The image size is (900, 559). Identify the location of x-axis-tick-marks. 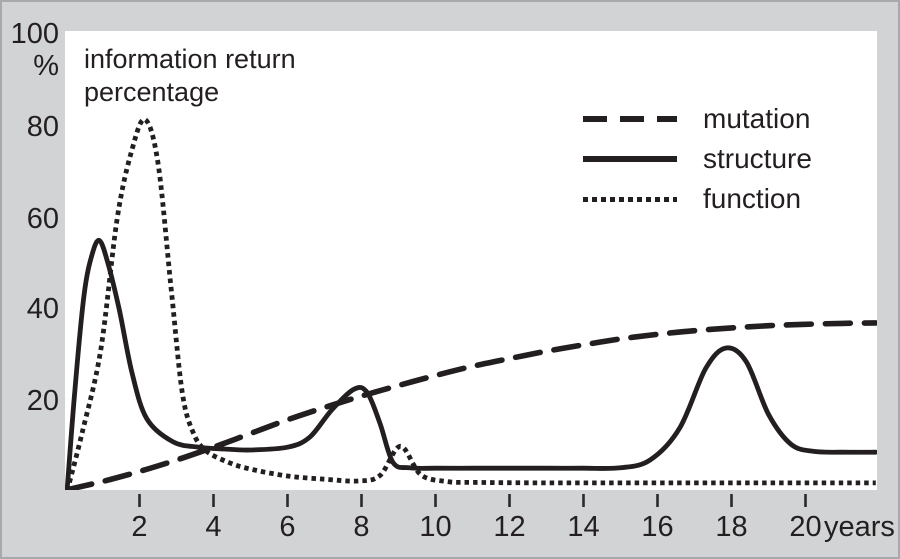
(472, 500).